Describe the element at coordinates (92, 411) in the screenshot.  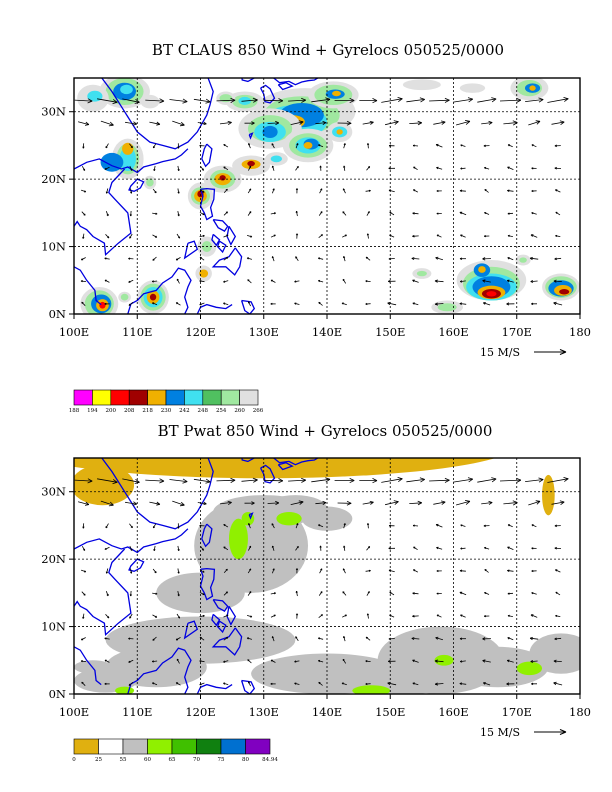
I see `colorbar-label: 194` at that location.